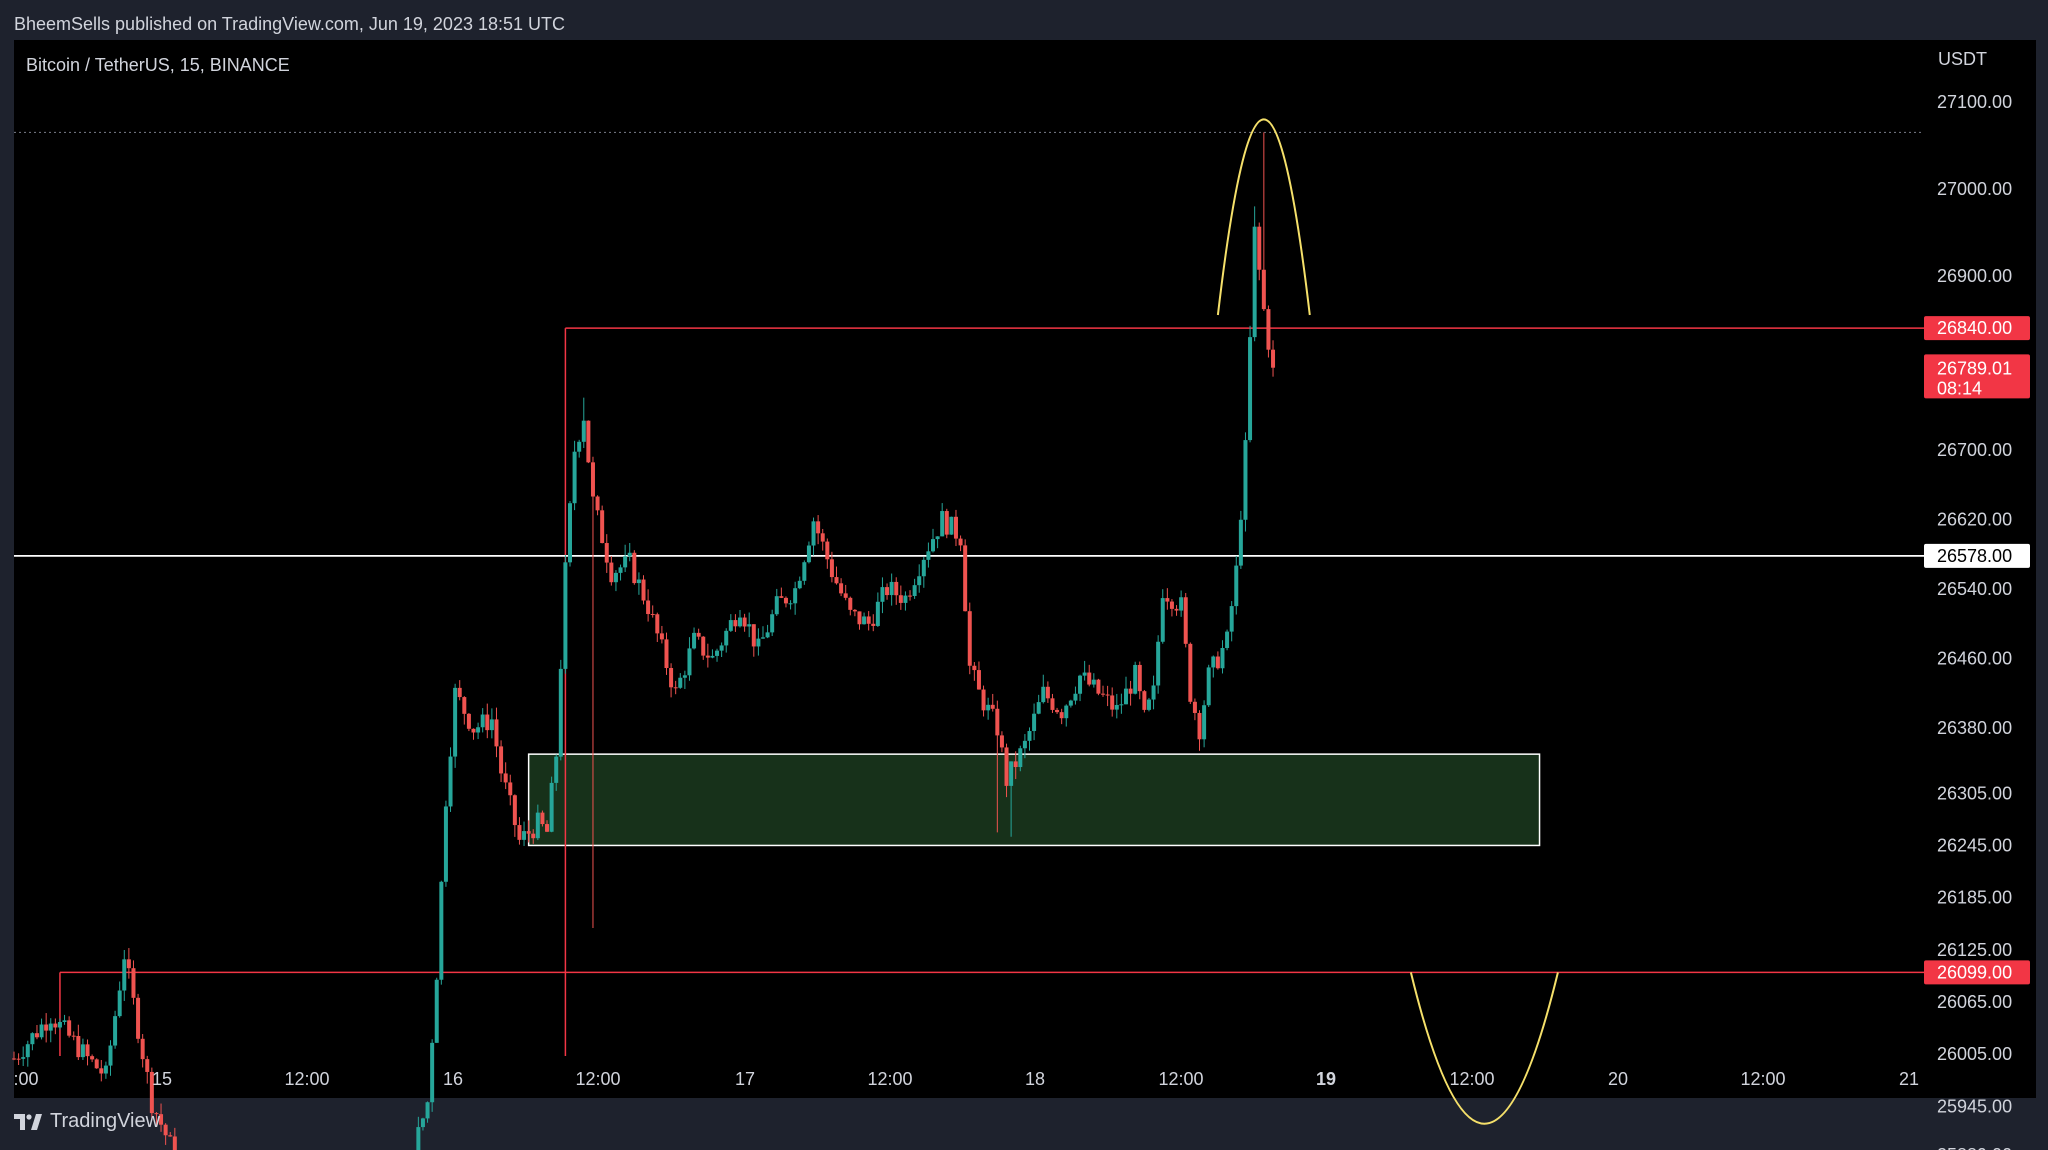 This screenshot has width=2048, height=1150. I want to click on price-tick-label: 25945.00, so click(1974, 1106).